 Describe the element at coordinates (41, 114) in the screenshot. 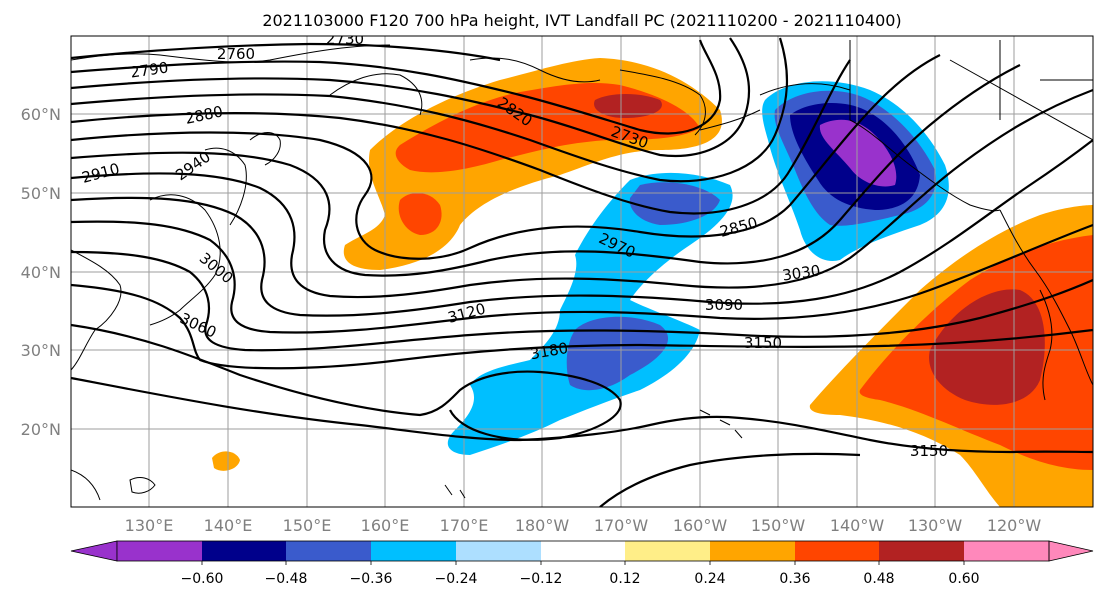

I see `lat-label: 60°N` at that location.